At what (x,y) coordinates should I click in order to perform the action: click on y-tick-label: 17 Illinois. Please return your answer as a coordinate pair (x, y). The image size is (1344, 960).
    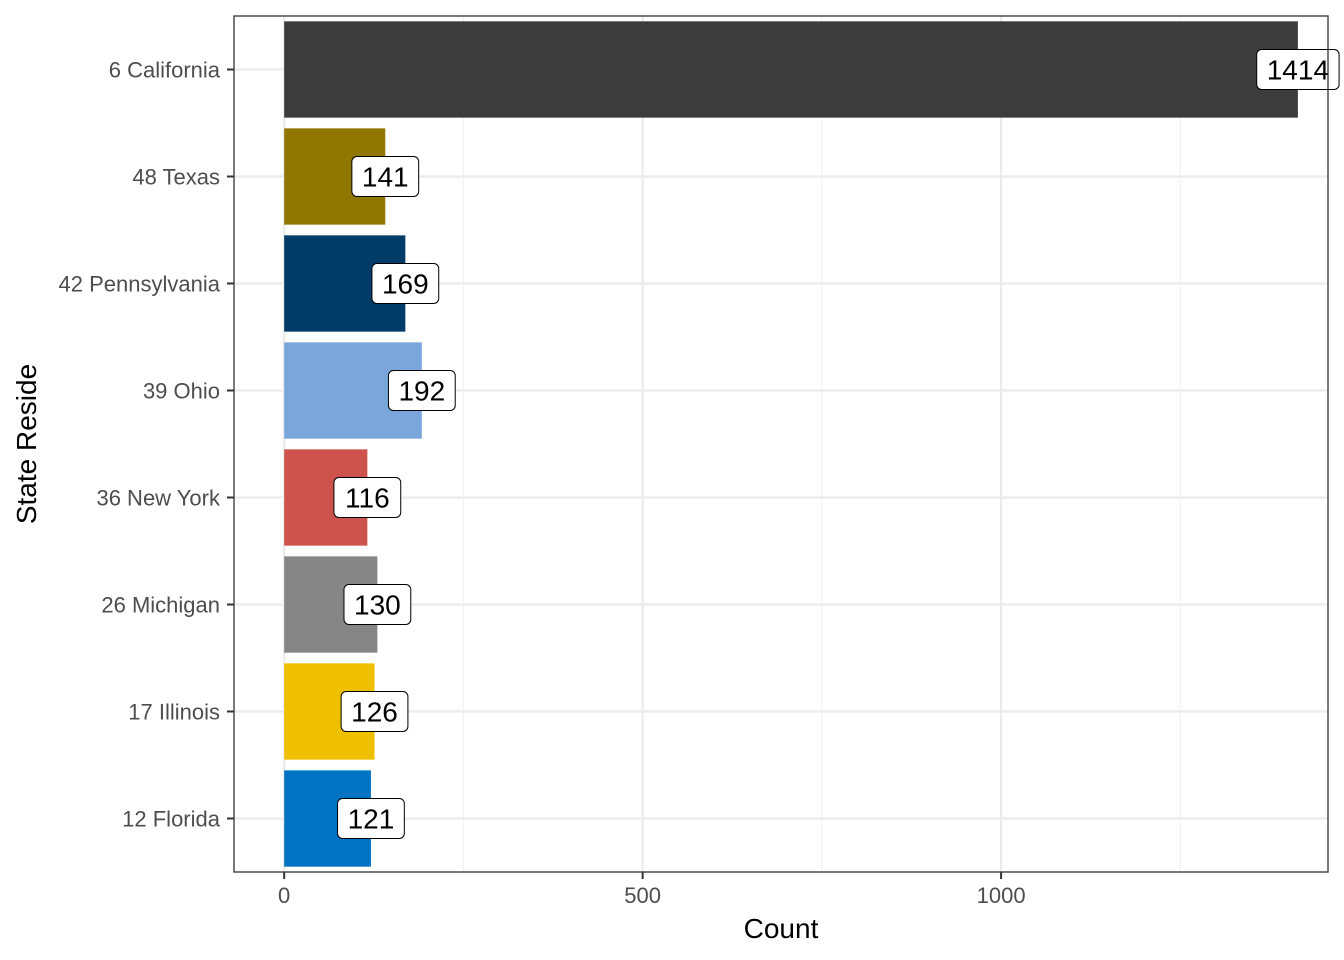
    Looking at the image, I should click on (174, 712).